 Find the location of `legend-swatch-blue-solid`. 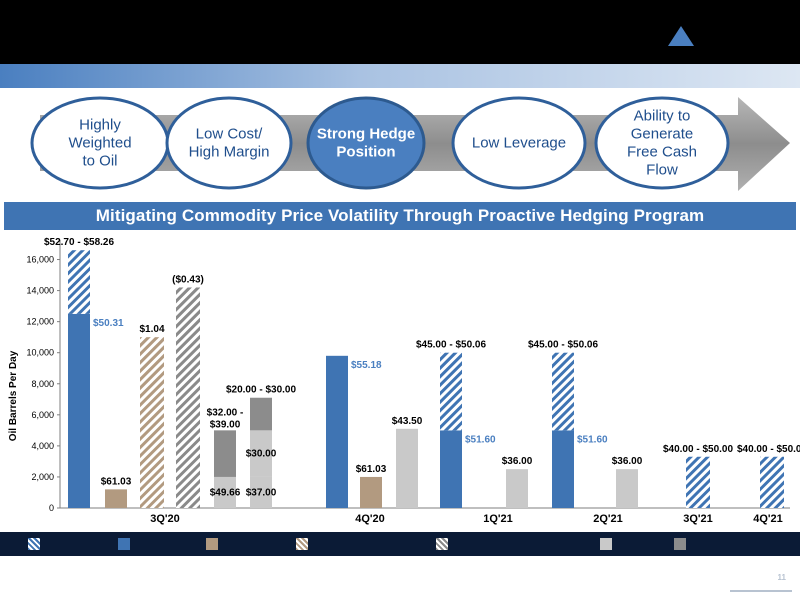

legend-swatch-blue-solid is located at coordinates (124, 544).